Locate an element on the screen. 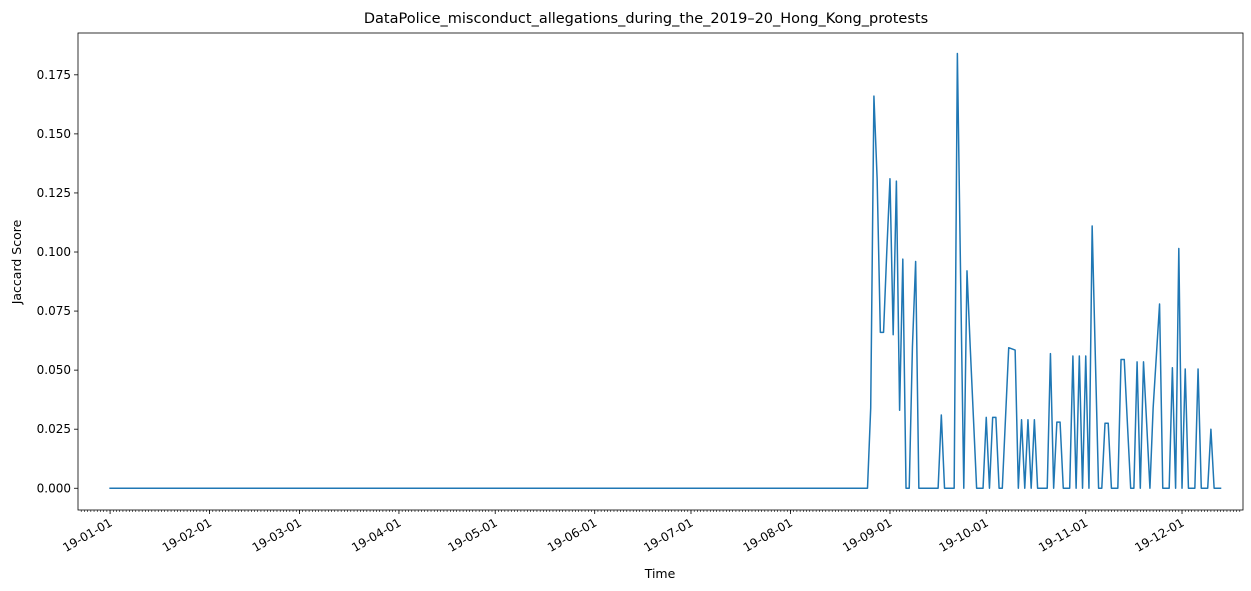  y-tick-label-0.125: 0.125 is located at coordinates (54, 193).